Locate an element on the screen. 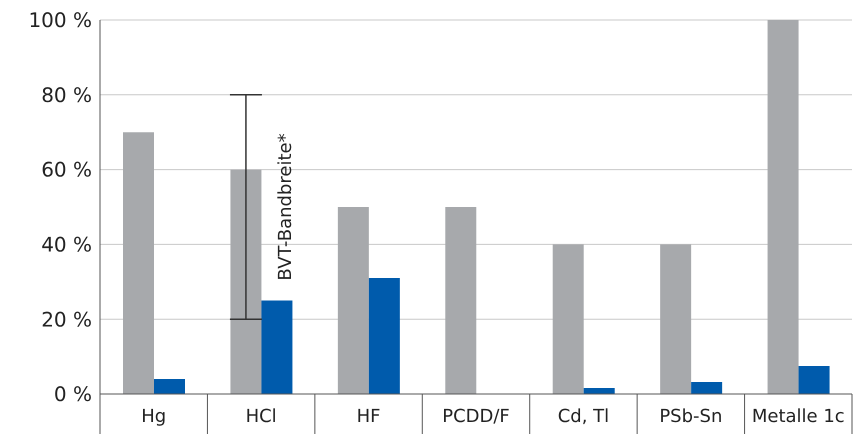 Image resolution: width=858 pixels, height=434 pixels. y-tick-label: 100 % is located at coordinates (60, 20).